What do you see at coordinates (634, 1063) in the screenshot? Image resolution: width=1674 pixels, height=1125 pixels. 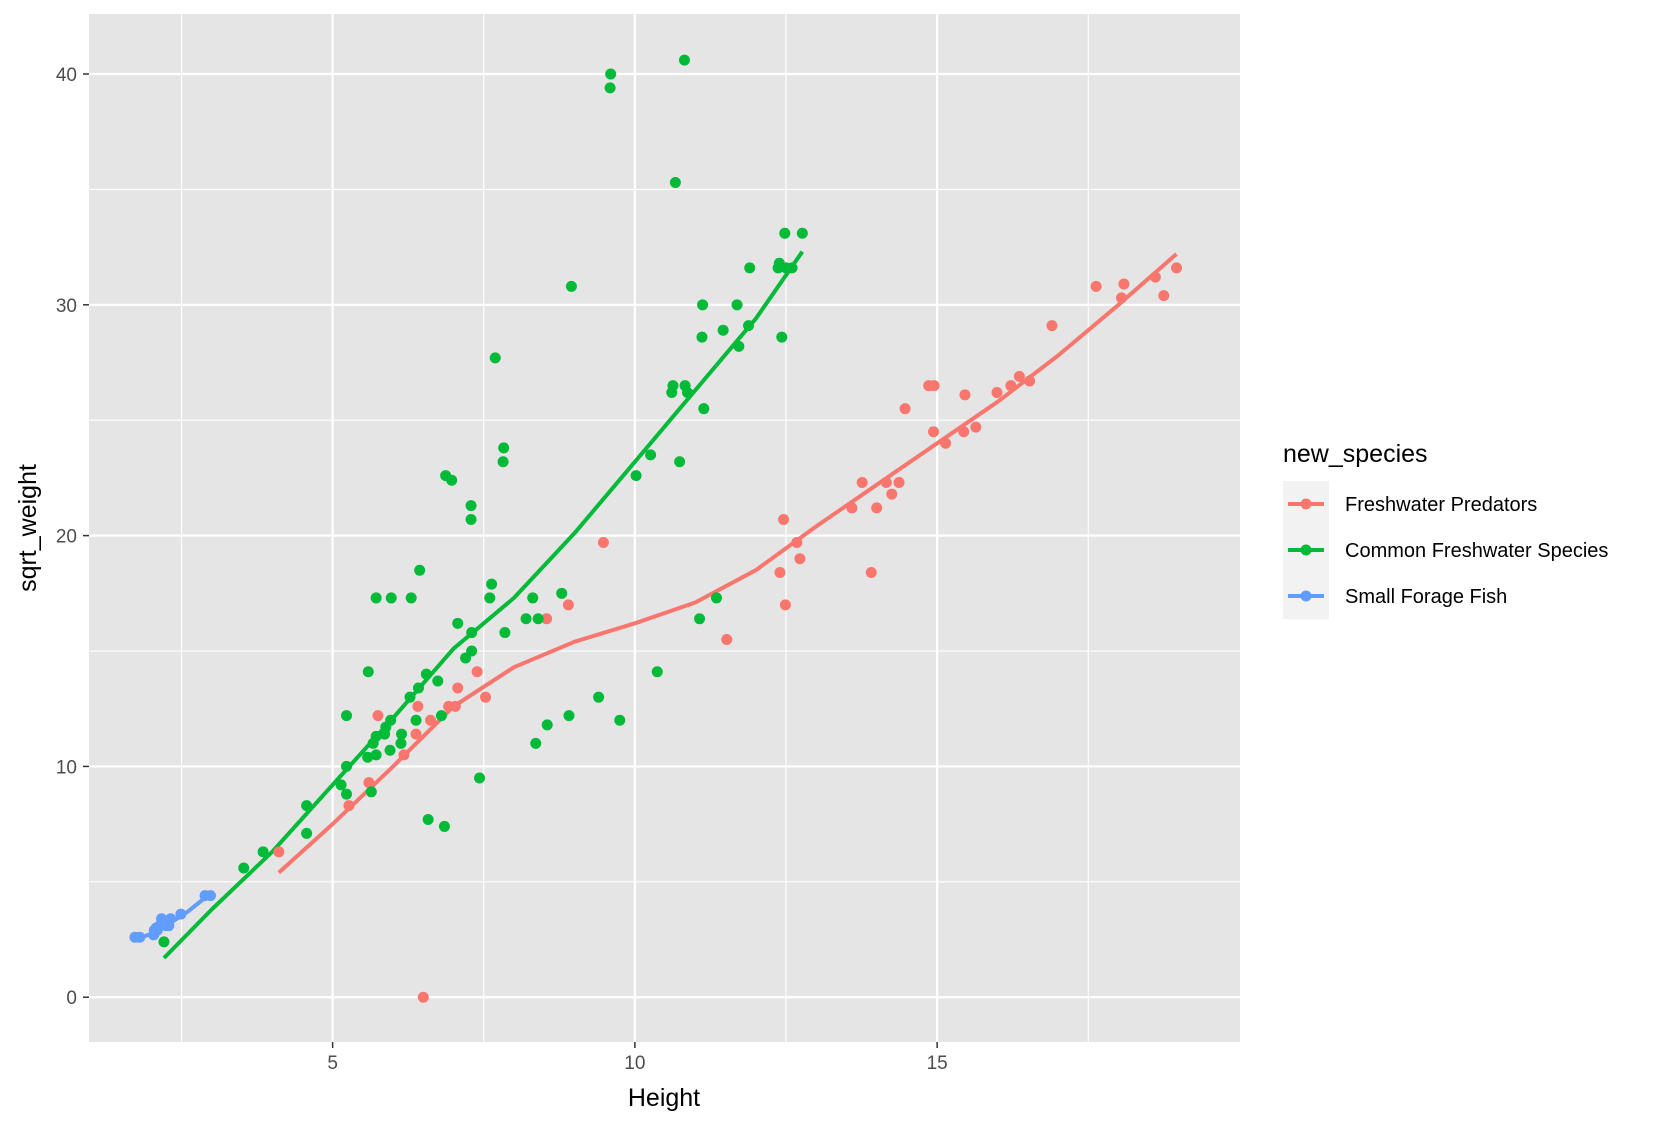 I see `x-tick-label: 10` at bounding box center [634, 1063].